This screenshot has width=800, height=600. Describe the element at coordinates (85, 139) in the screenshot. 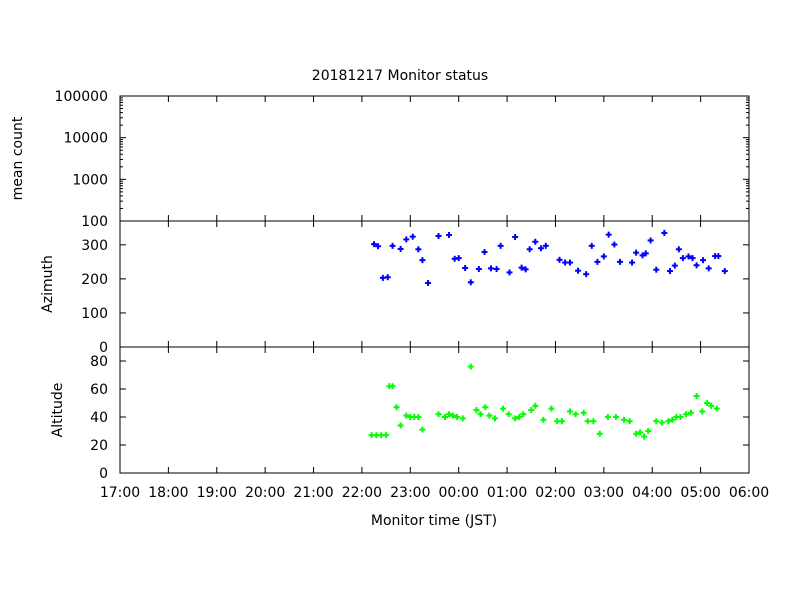

I see `mean-count-y-tick-label: 10000` at that location.